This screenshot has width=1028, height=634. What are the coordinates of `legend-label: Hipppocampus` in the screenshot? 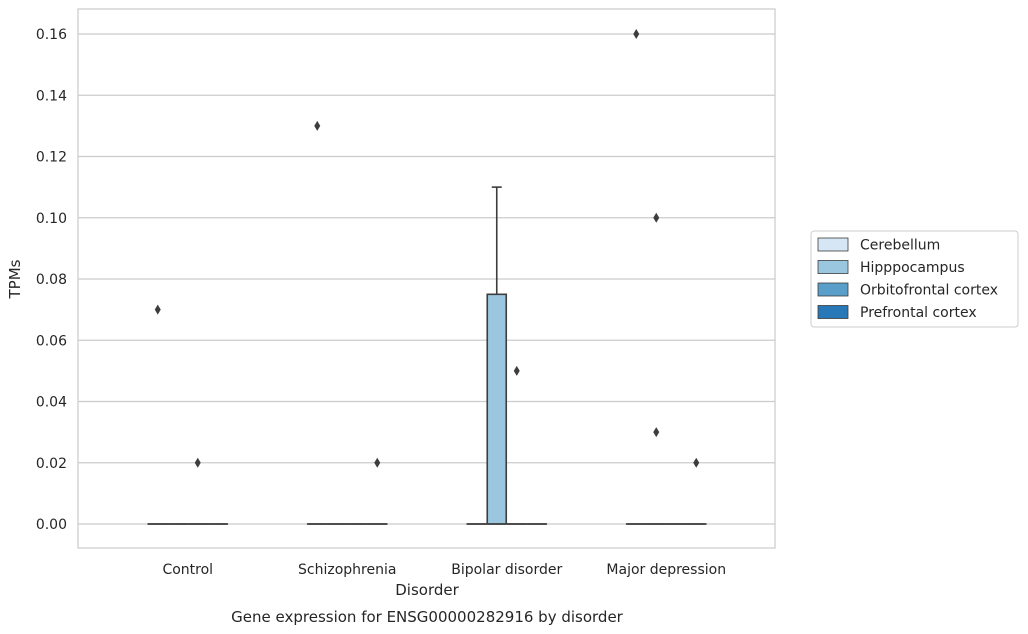 It's located at (912, 268).